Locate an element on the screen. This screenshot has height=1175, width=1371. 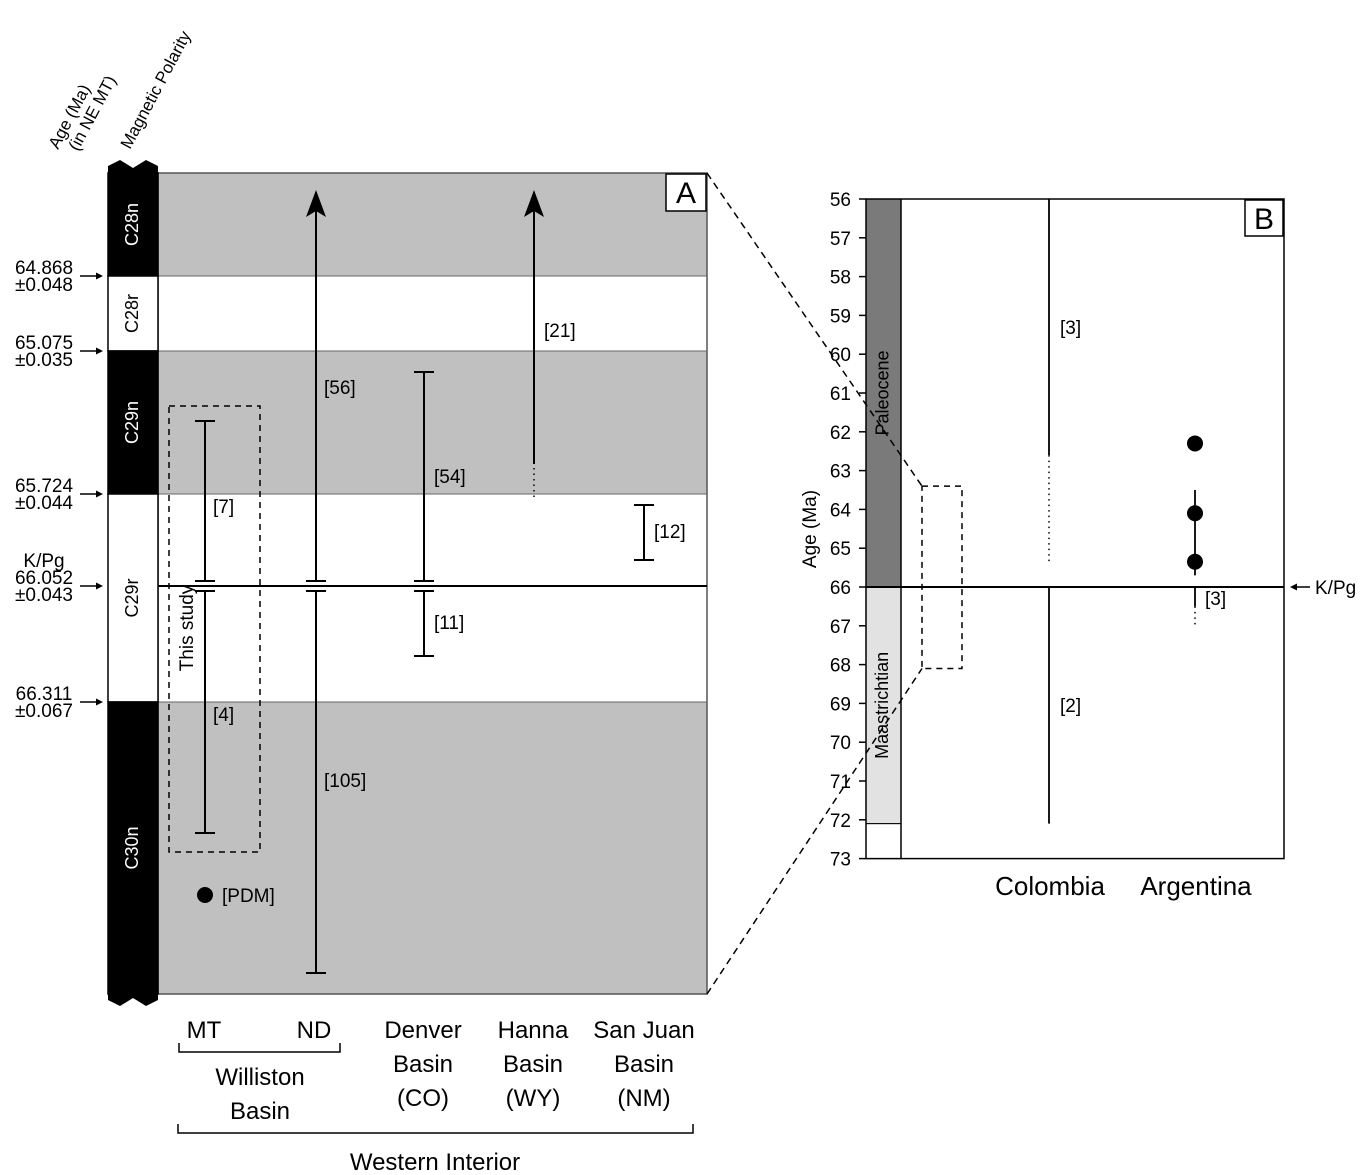
range-label-54: [54] is located at coordinates (450, 477).